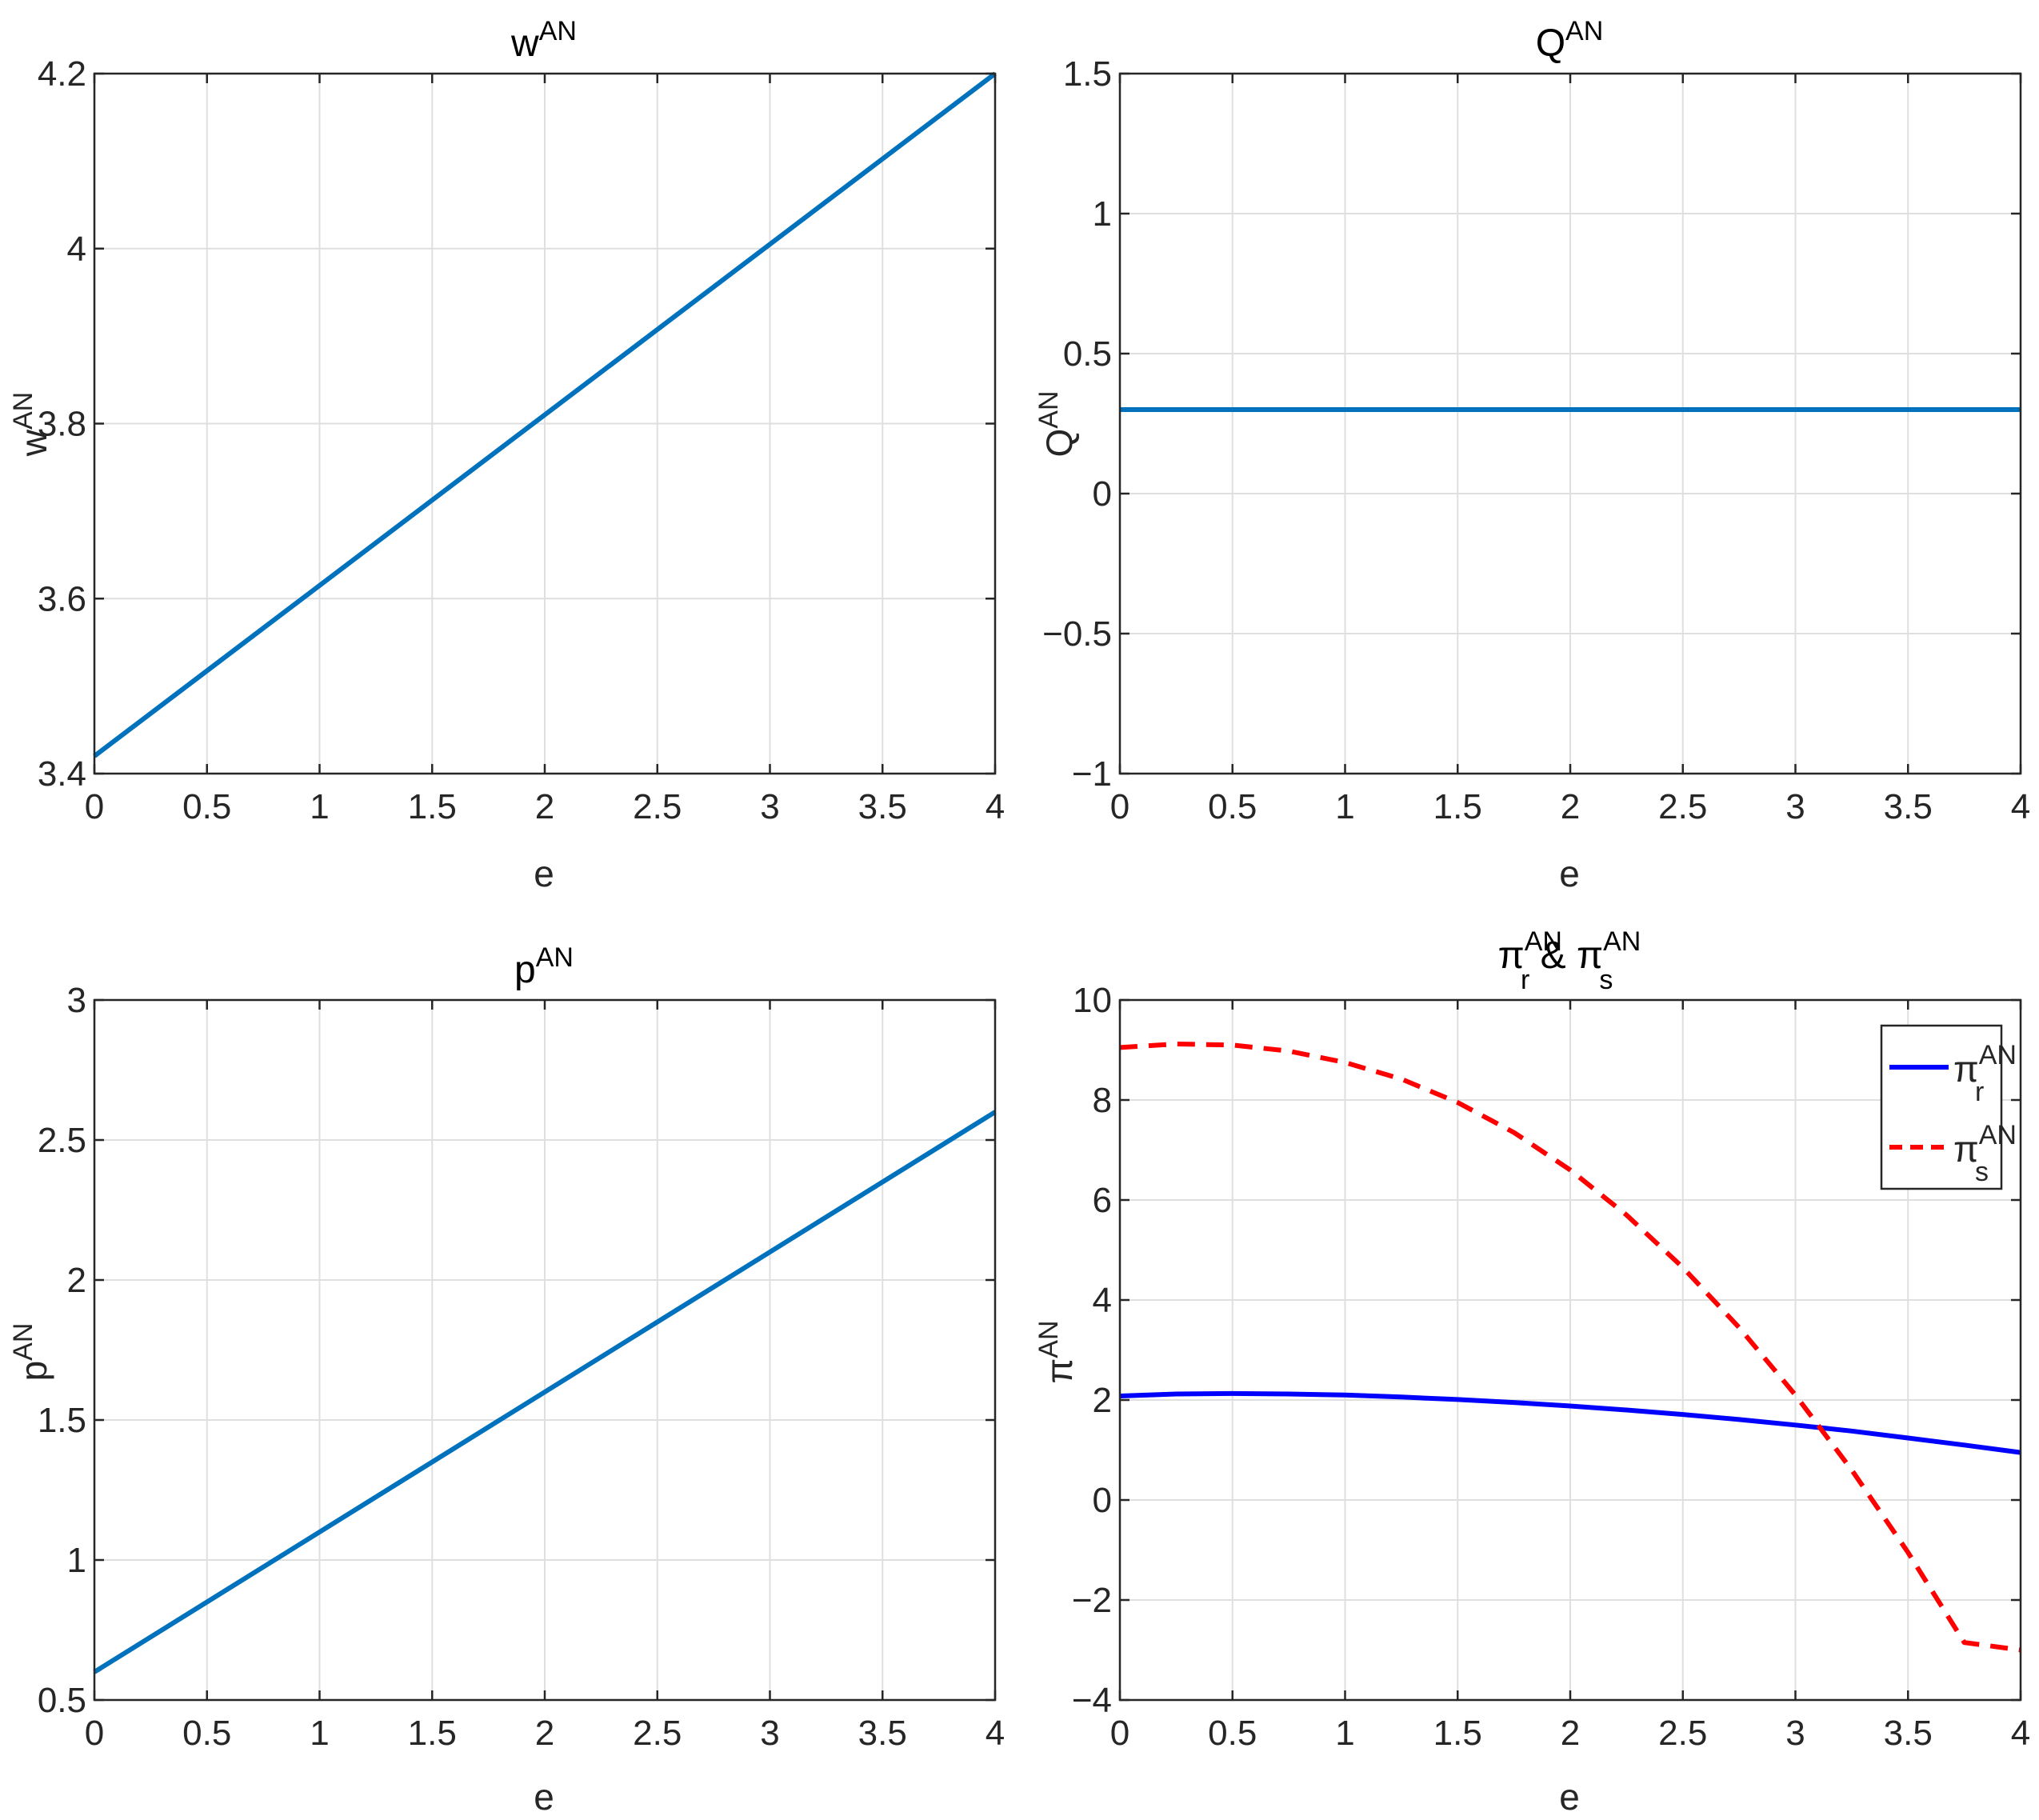 This screenshot has width=2039, height=1820. Describe the element at coordinates (62, 598) in the screenshot. I see `y-tick-label: 3.6` at that location.